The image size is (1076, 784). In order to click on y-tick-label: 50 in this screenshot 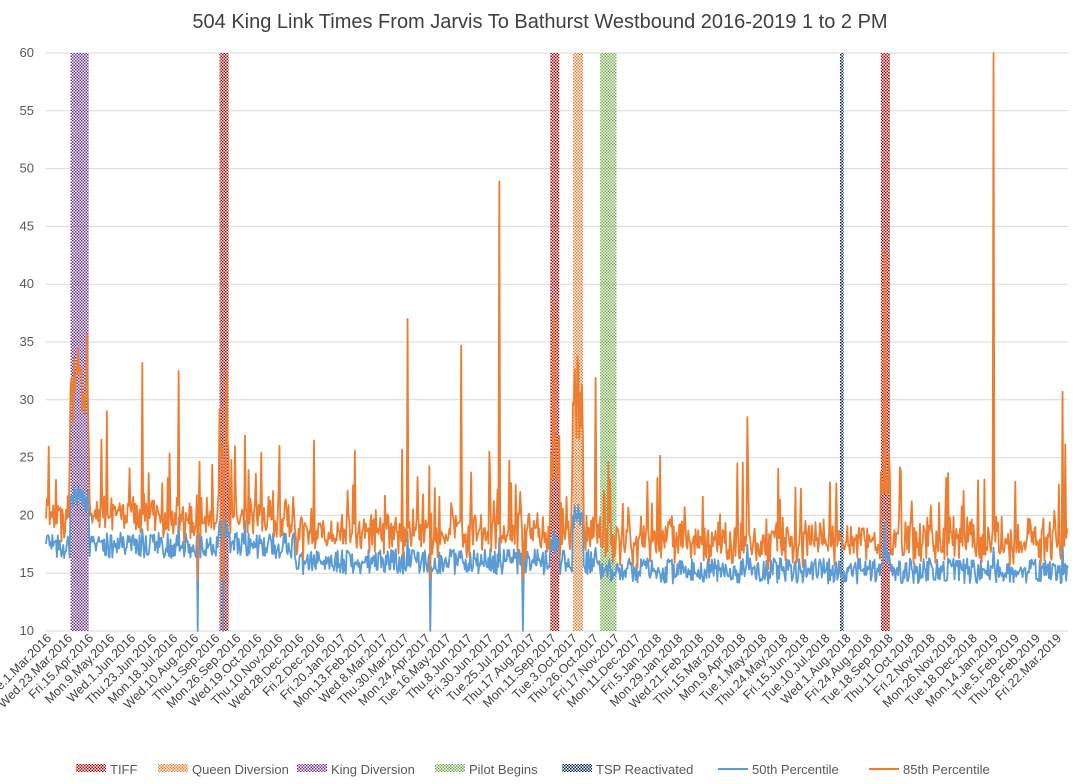, I will do `click(27, 168)`.